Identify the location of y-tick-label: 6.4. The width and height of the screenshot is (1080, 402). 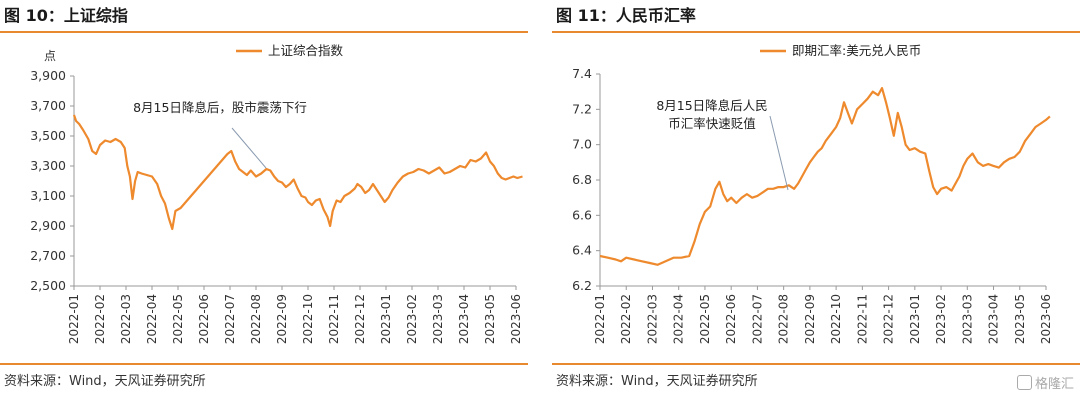
(582, 250).